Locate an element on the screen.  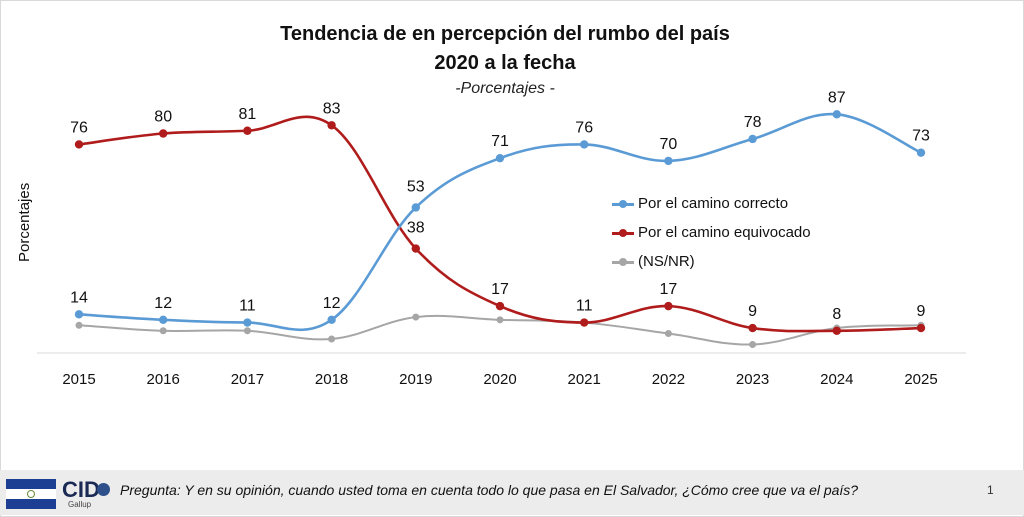
data-label-equivocado-2022: 17 is located at coordinates (669, 289).